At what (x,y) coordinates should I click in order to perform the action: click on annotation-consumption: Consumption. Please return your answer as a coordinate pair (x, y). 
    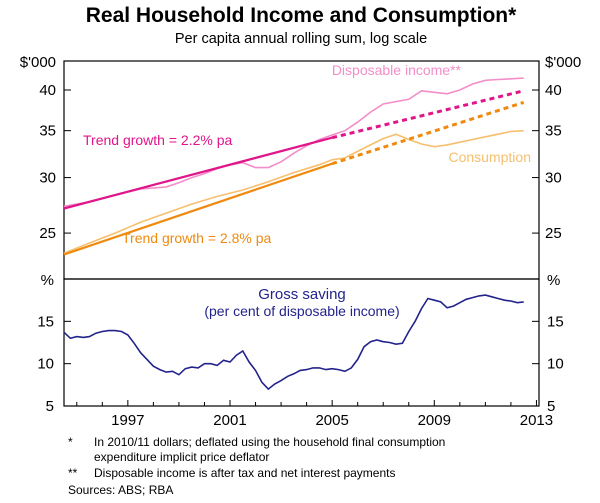
    Looking at the image, I should click on (490, 157).